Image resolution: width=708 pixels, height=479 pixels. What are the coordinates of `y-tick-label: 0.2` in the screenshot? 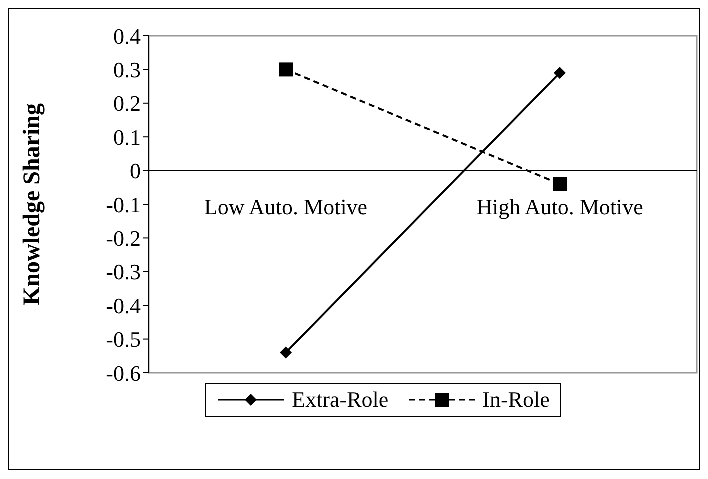 It's located at (127, 103).